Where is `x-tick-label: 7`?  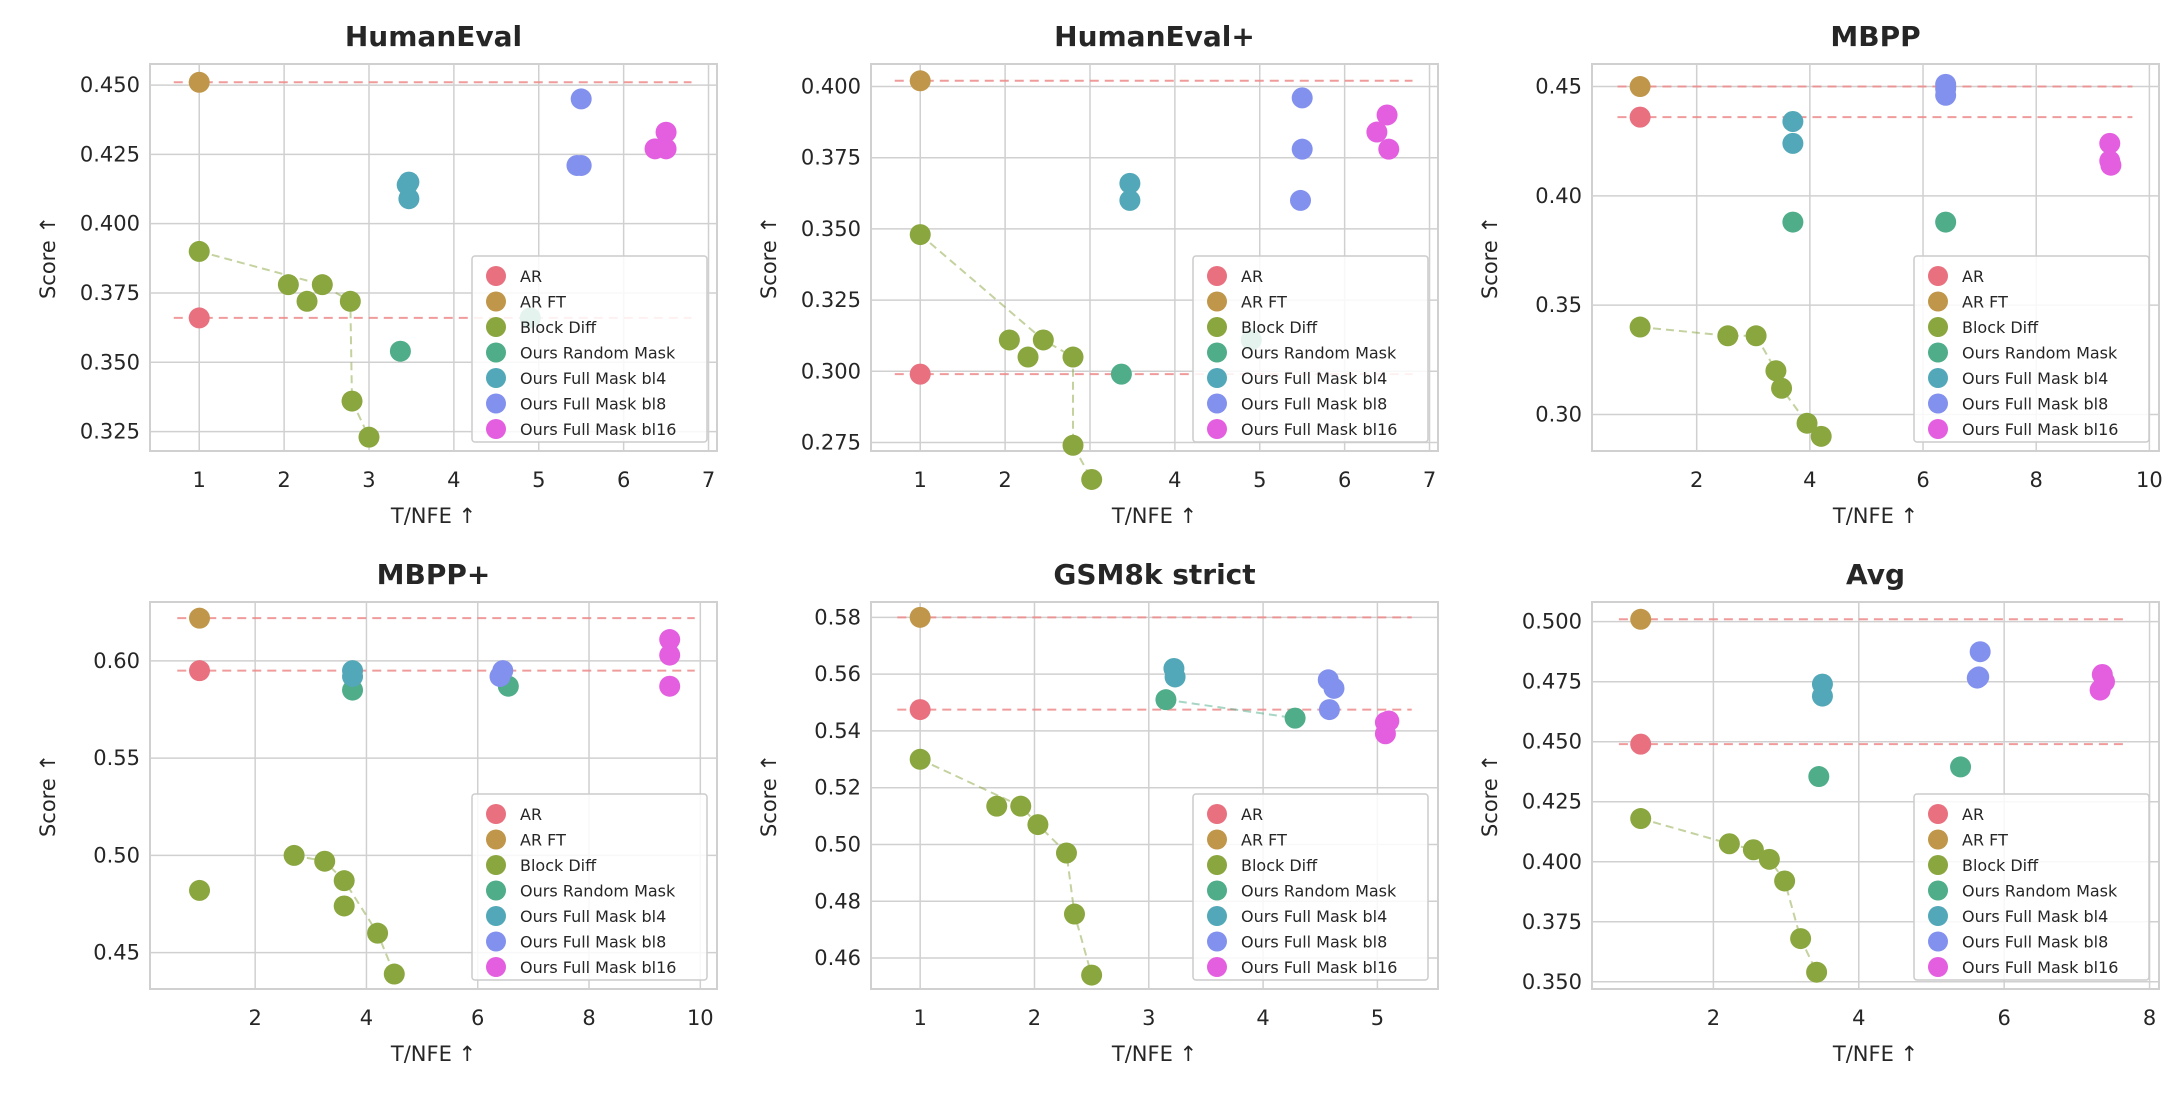 x-tick-label: 7 is located at coordinates (1429, 480).